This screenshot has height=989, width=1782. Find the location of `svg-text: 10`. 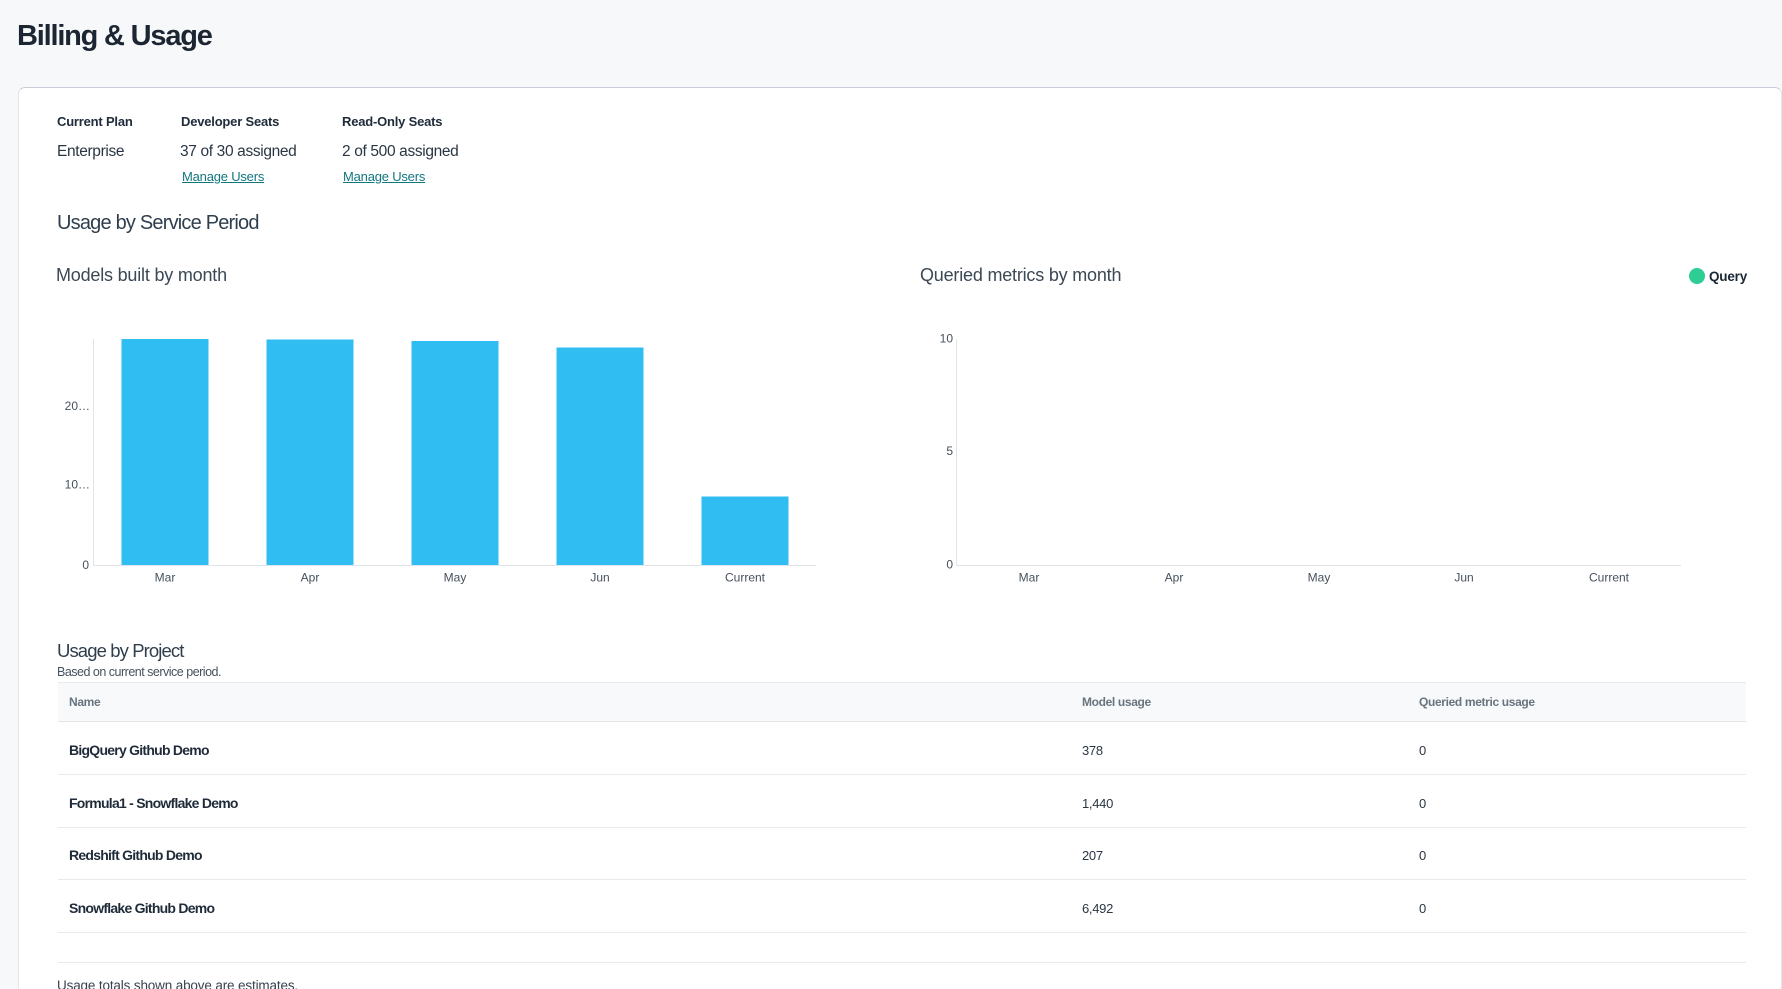

svg-text: 10 is located at coordinates (947, 339).